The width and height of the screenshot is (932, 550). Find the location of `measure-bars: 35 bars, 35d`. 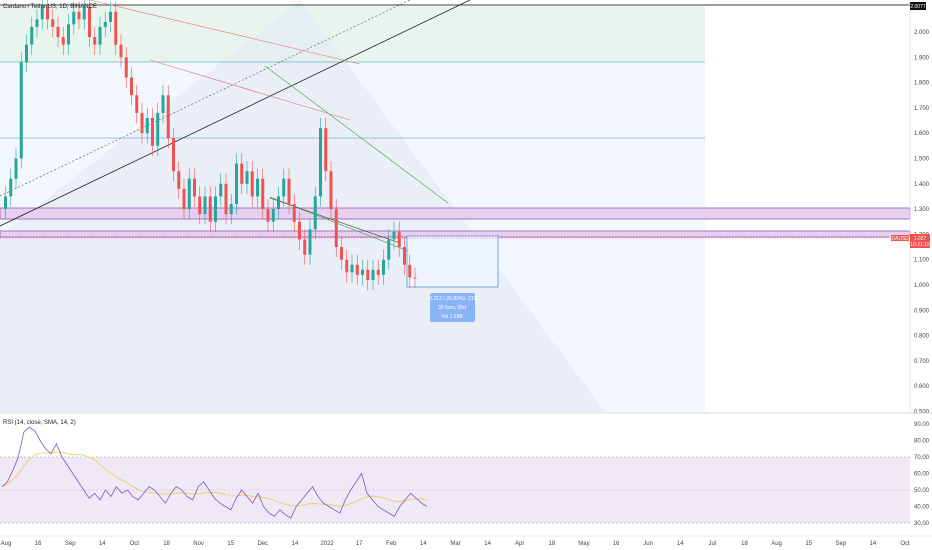

measure-bars: 35 bars, 35d is located at coordinates (452, 308).